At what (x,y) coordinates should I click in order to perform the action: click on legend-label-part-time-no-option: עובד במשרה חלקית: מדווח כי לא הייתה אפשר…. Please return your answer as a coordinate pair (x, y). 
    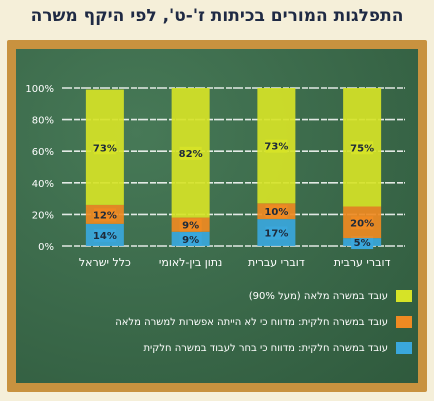
    Looking at the image, I should click on (251, 322).